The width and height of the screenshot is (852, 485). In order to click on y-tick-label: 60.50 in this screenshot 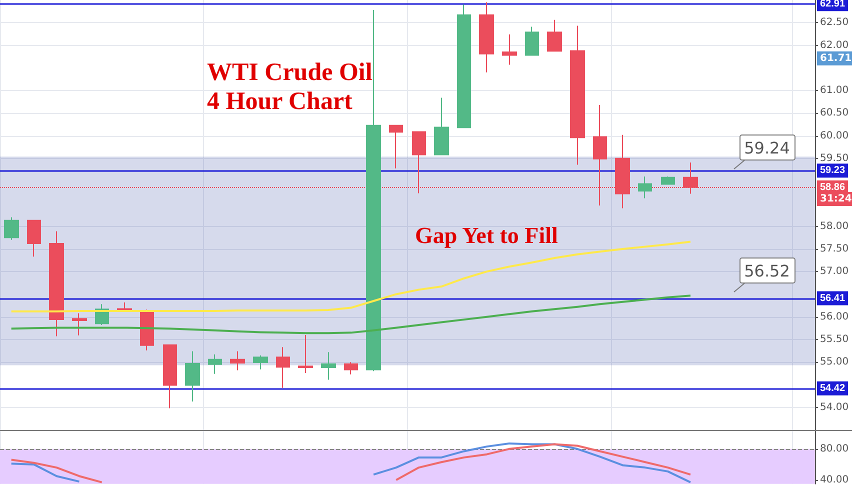, I will do `click(834, 113)`.